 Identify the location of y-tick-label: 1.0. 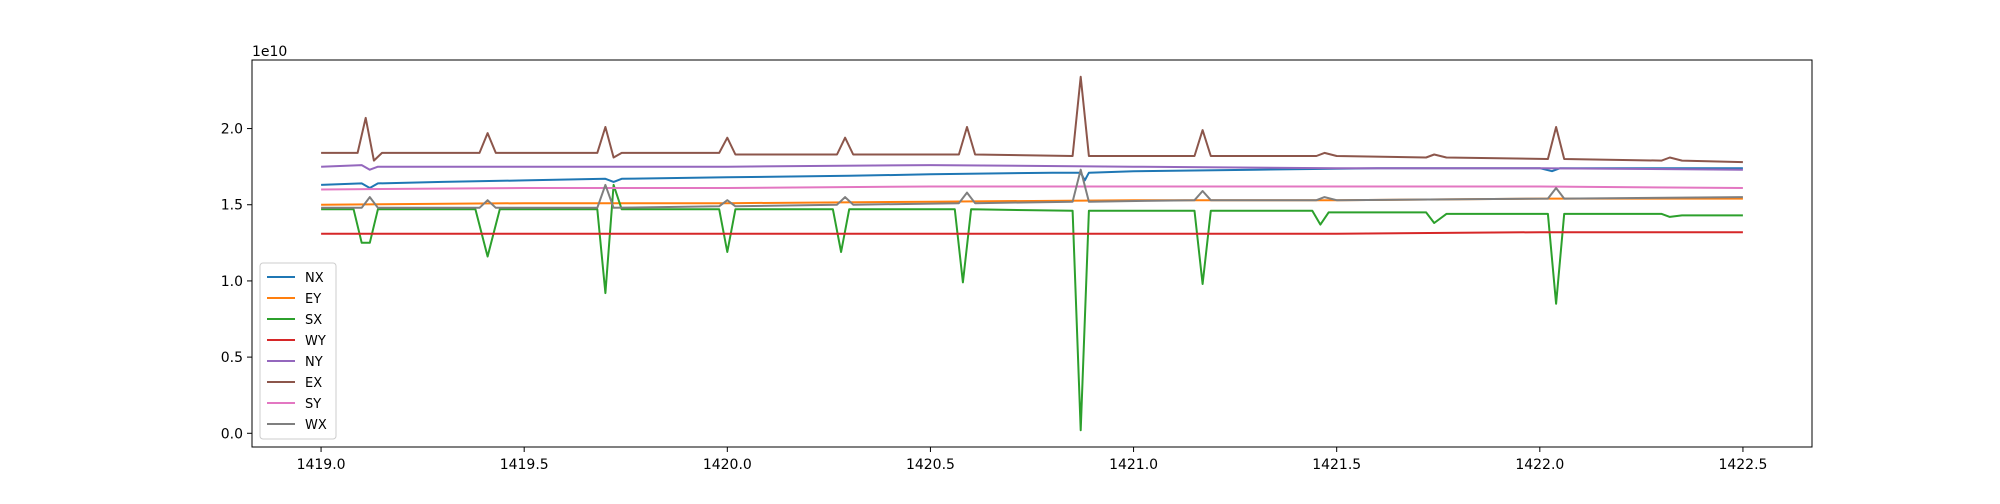
(232, 282).